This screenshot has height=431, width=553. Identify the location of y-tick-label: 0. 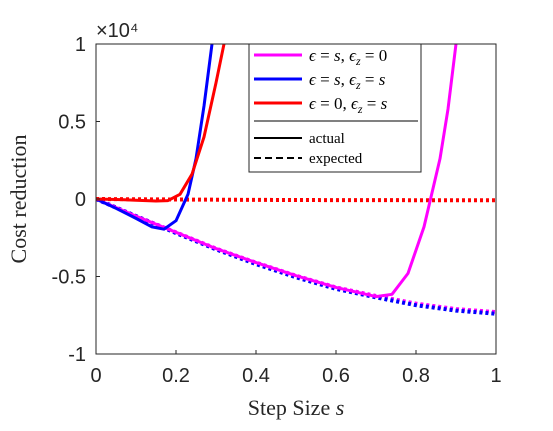
(80, 200).